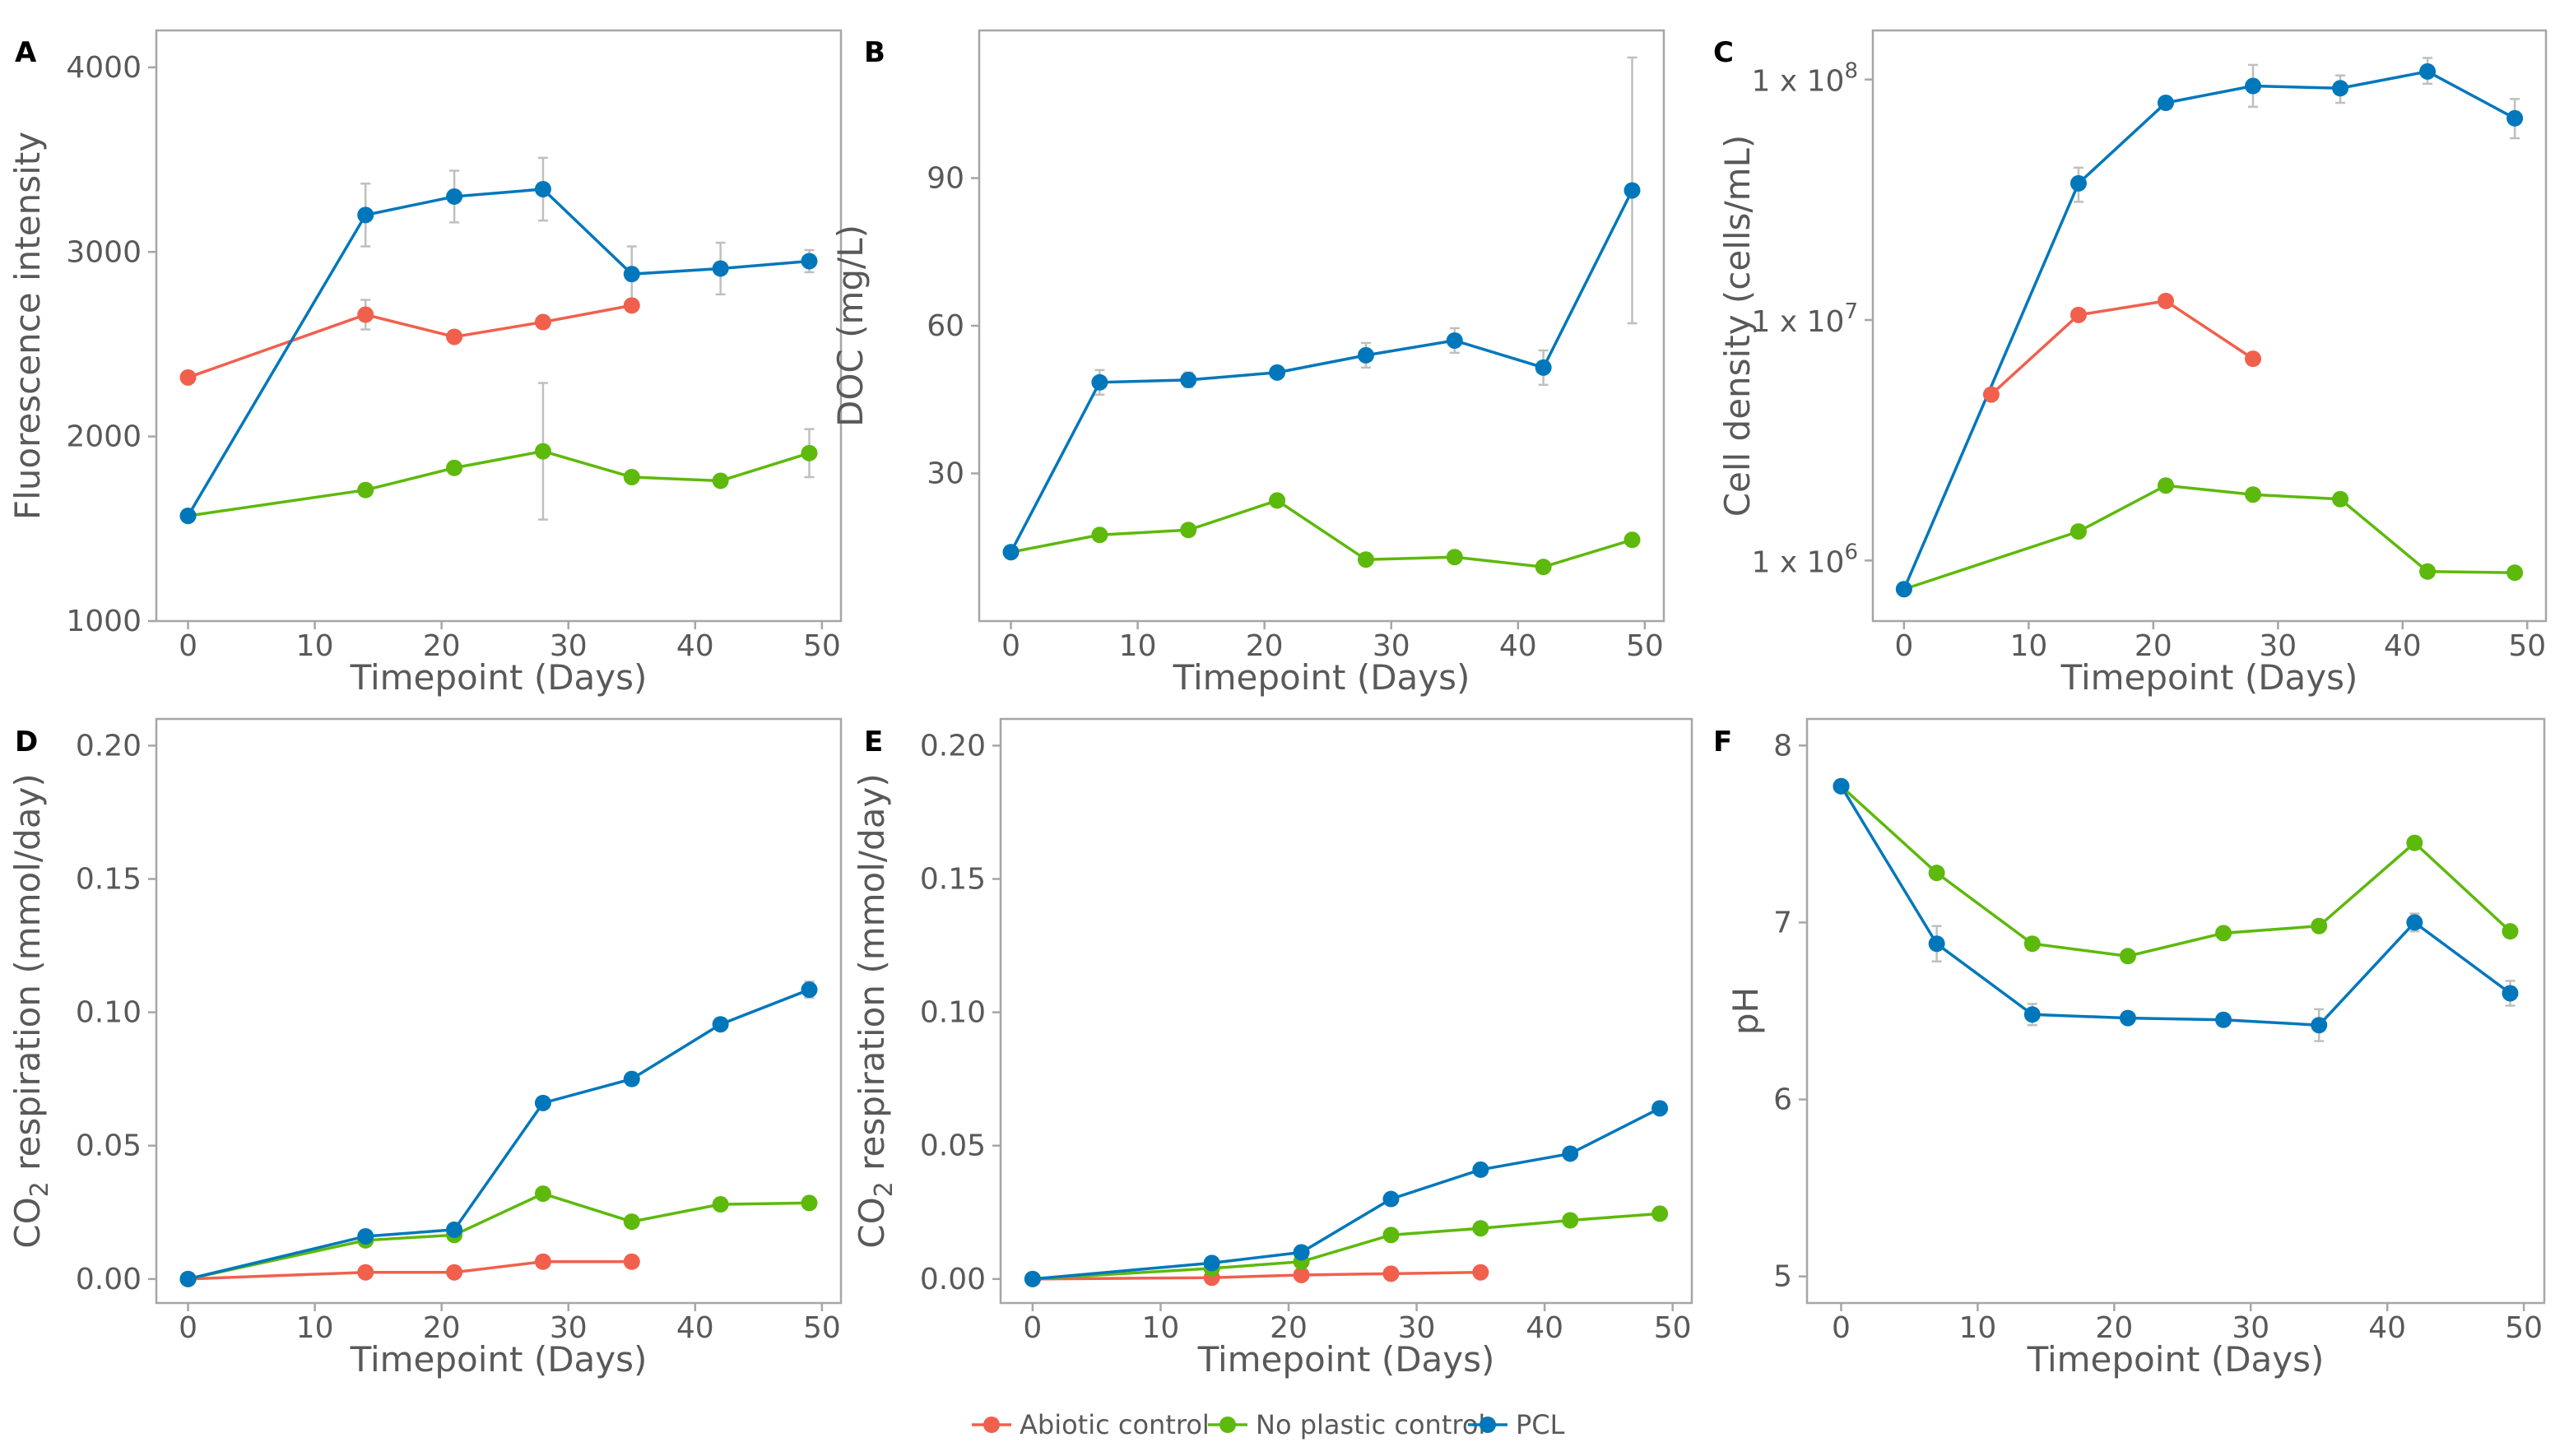  Describe the element at coordinates (109, 880) in the screenshot. I see `y-tick-label: 0.15` at that location.